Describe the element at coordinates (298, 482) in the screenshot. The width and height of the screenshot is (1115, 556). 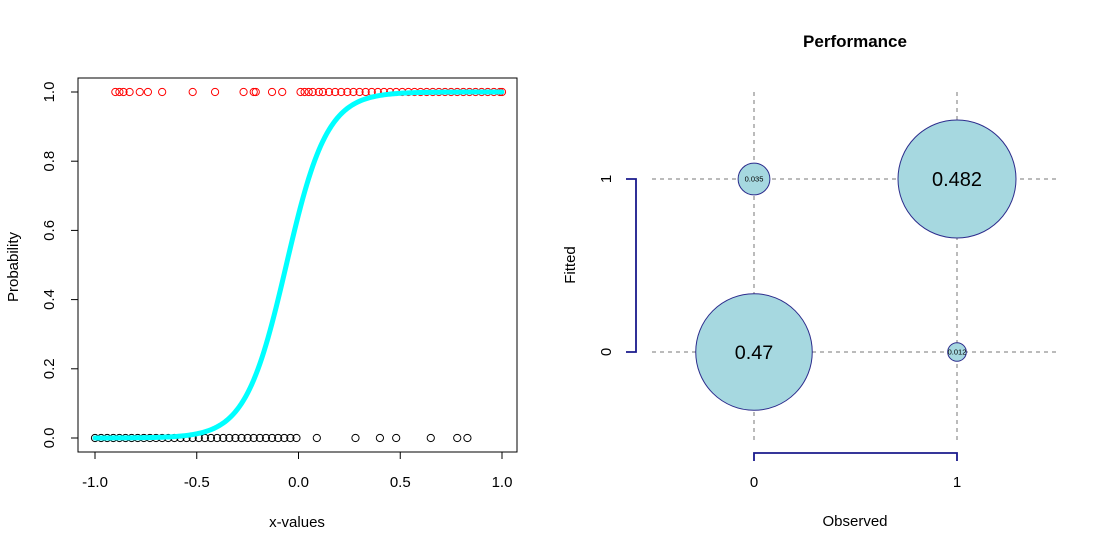
I see `x-tick-label: 0.0` at that location.